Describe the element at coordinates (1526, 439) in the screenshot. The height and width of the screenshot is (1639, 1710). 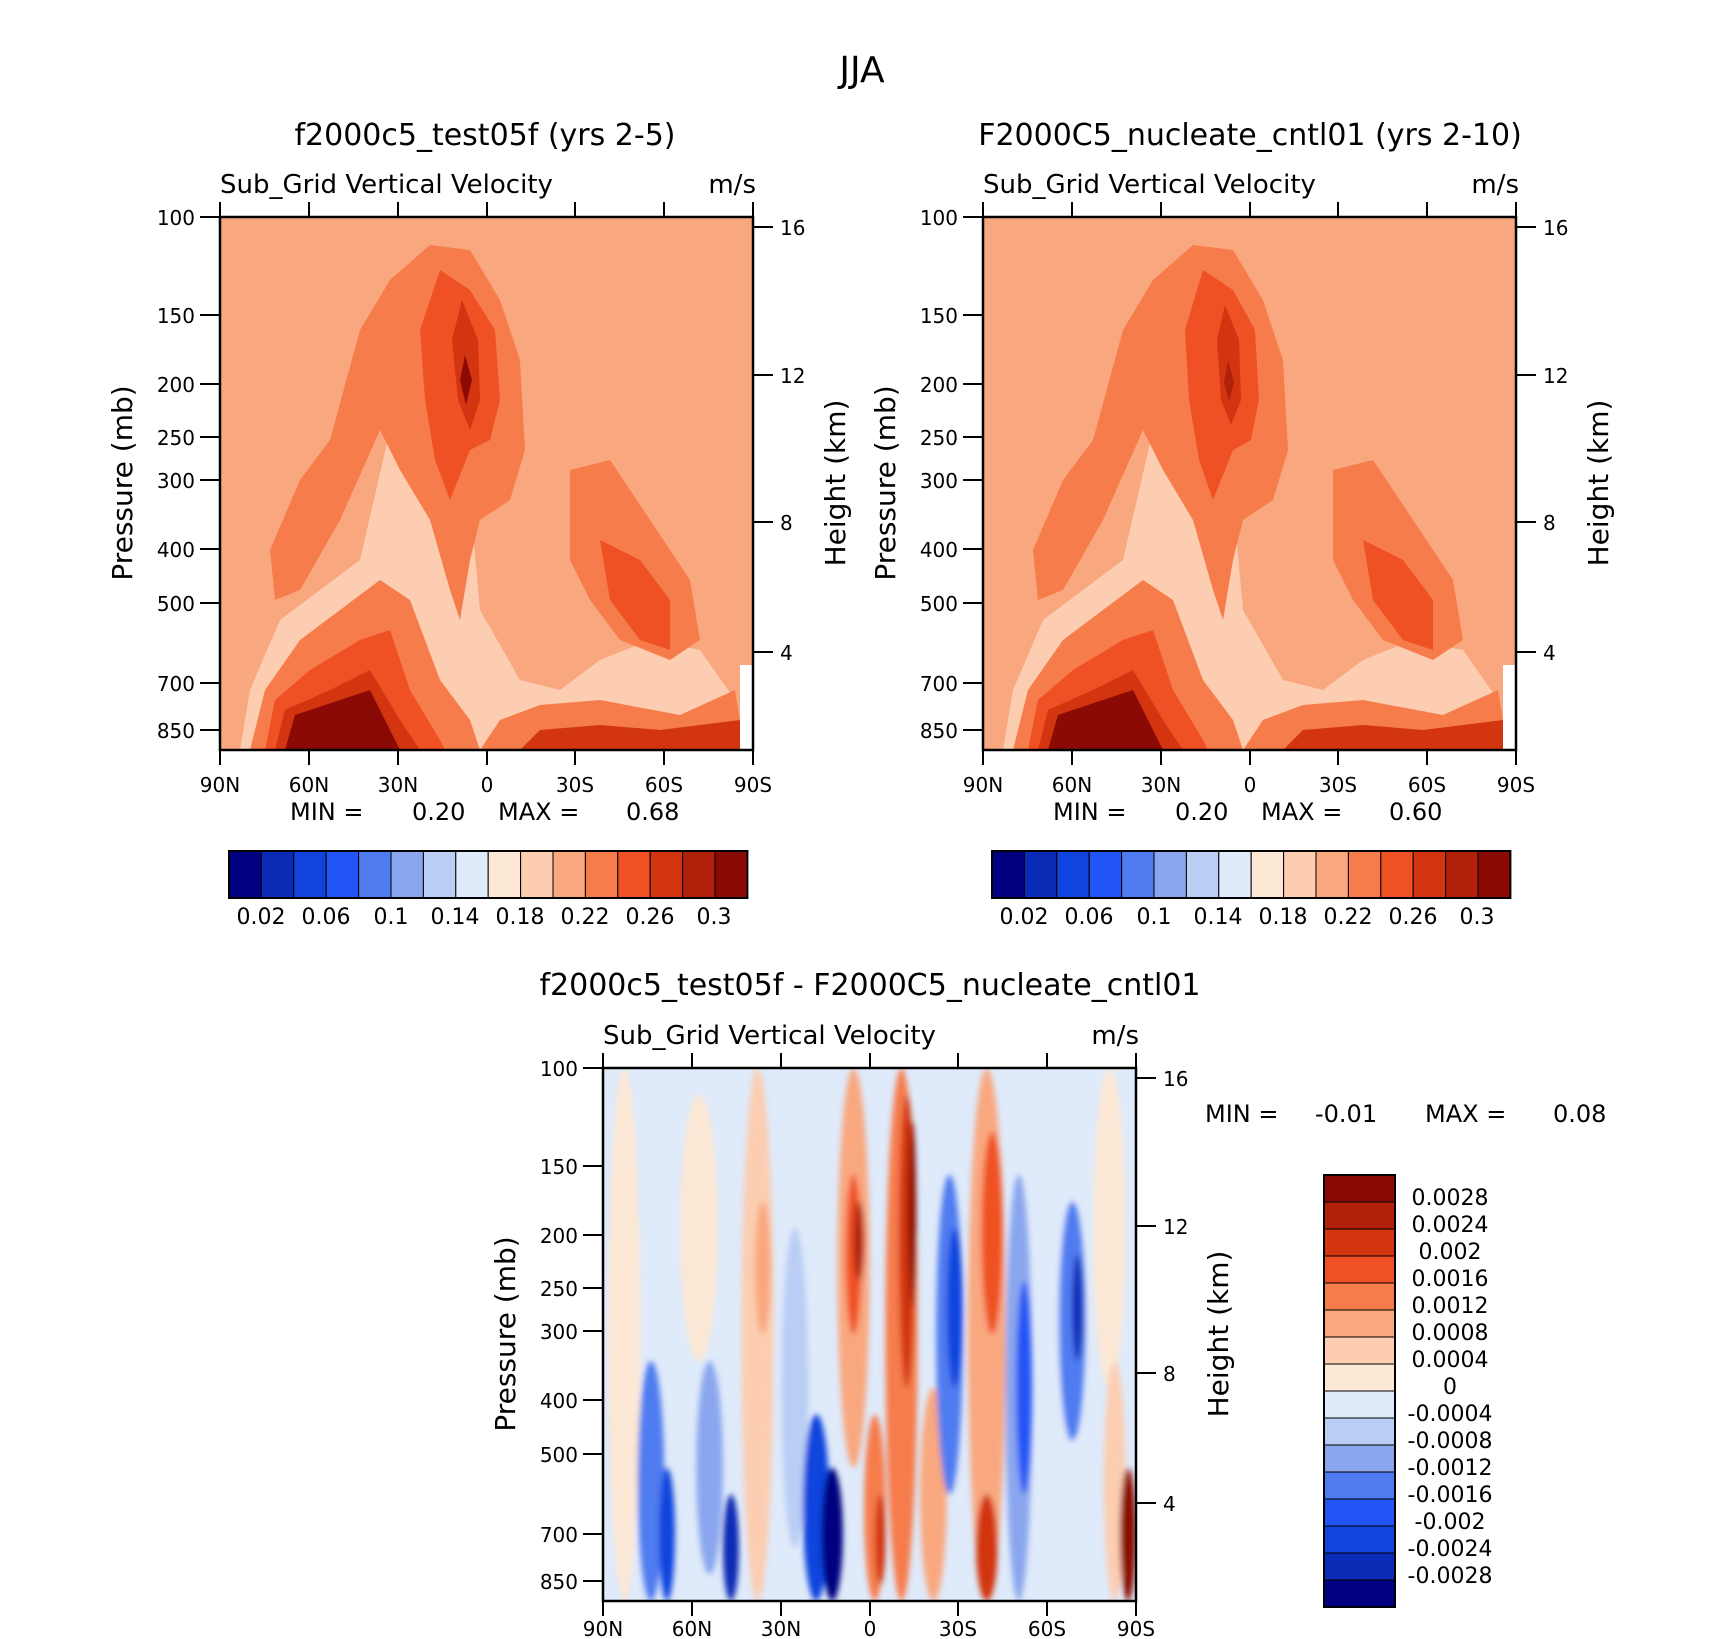
I see `panel-2-y2tick-marks` at that location.